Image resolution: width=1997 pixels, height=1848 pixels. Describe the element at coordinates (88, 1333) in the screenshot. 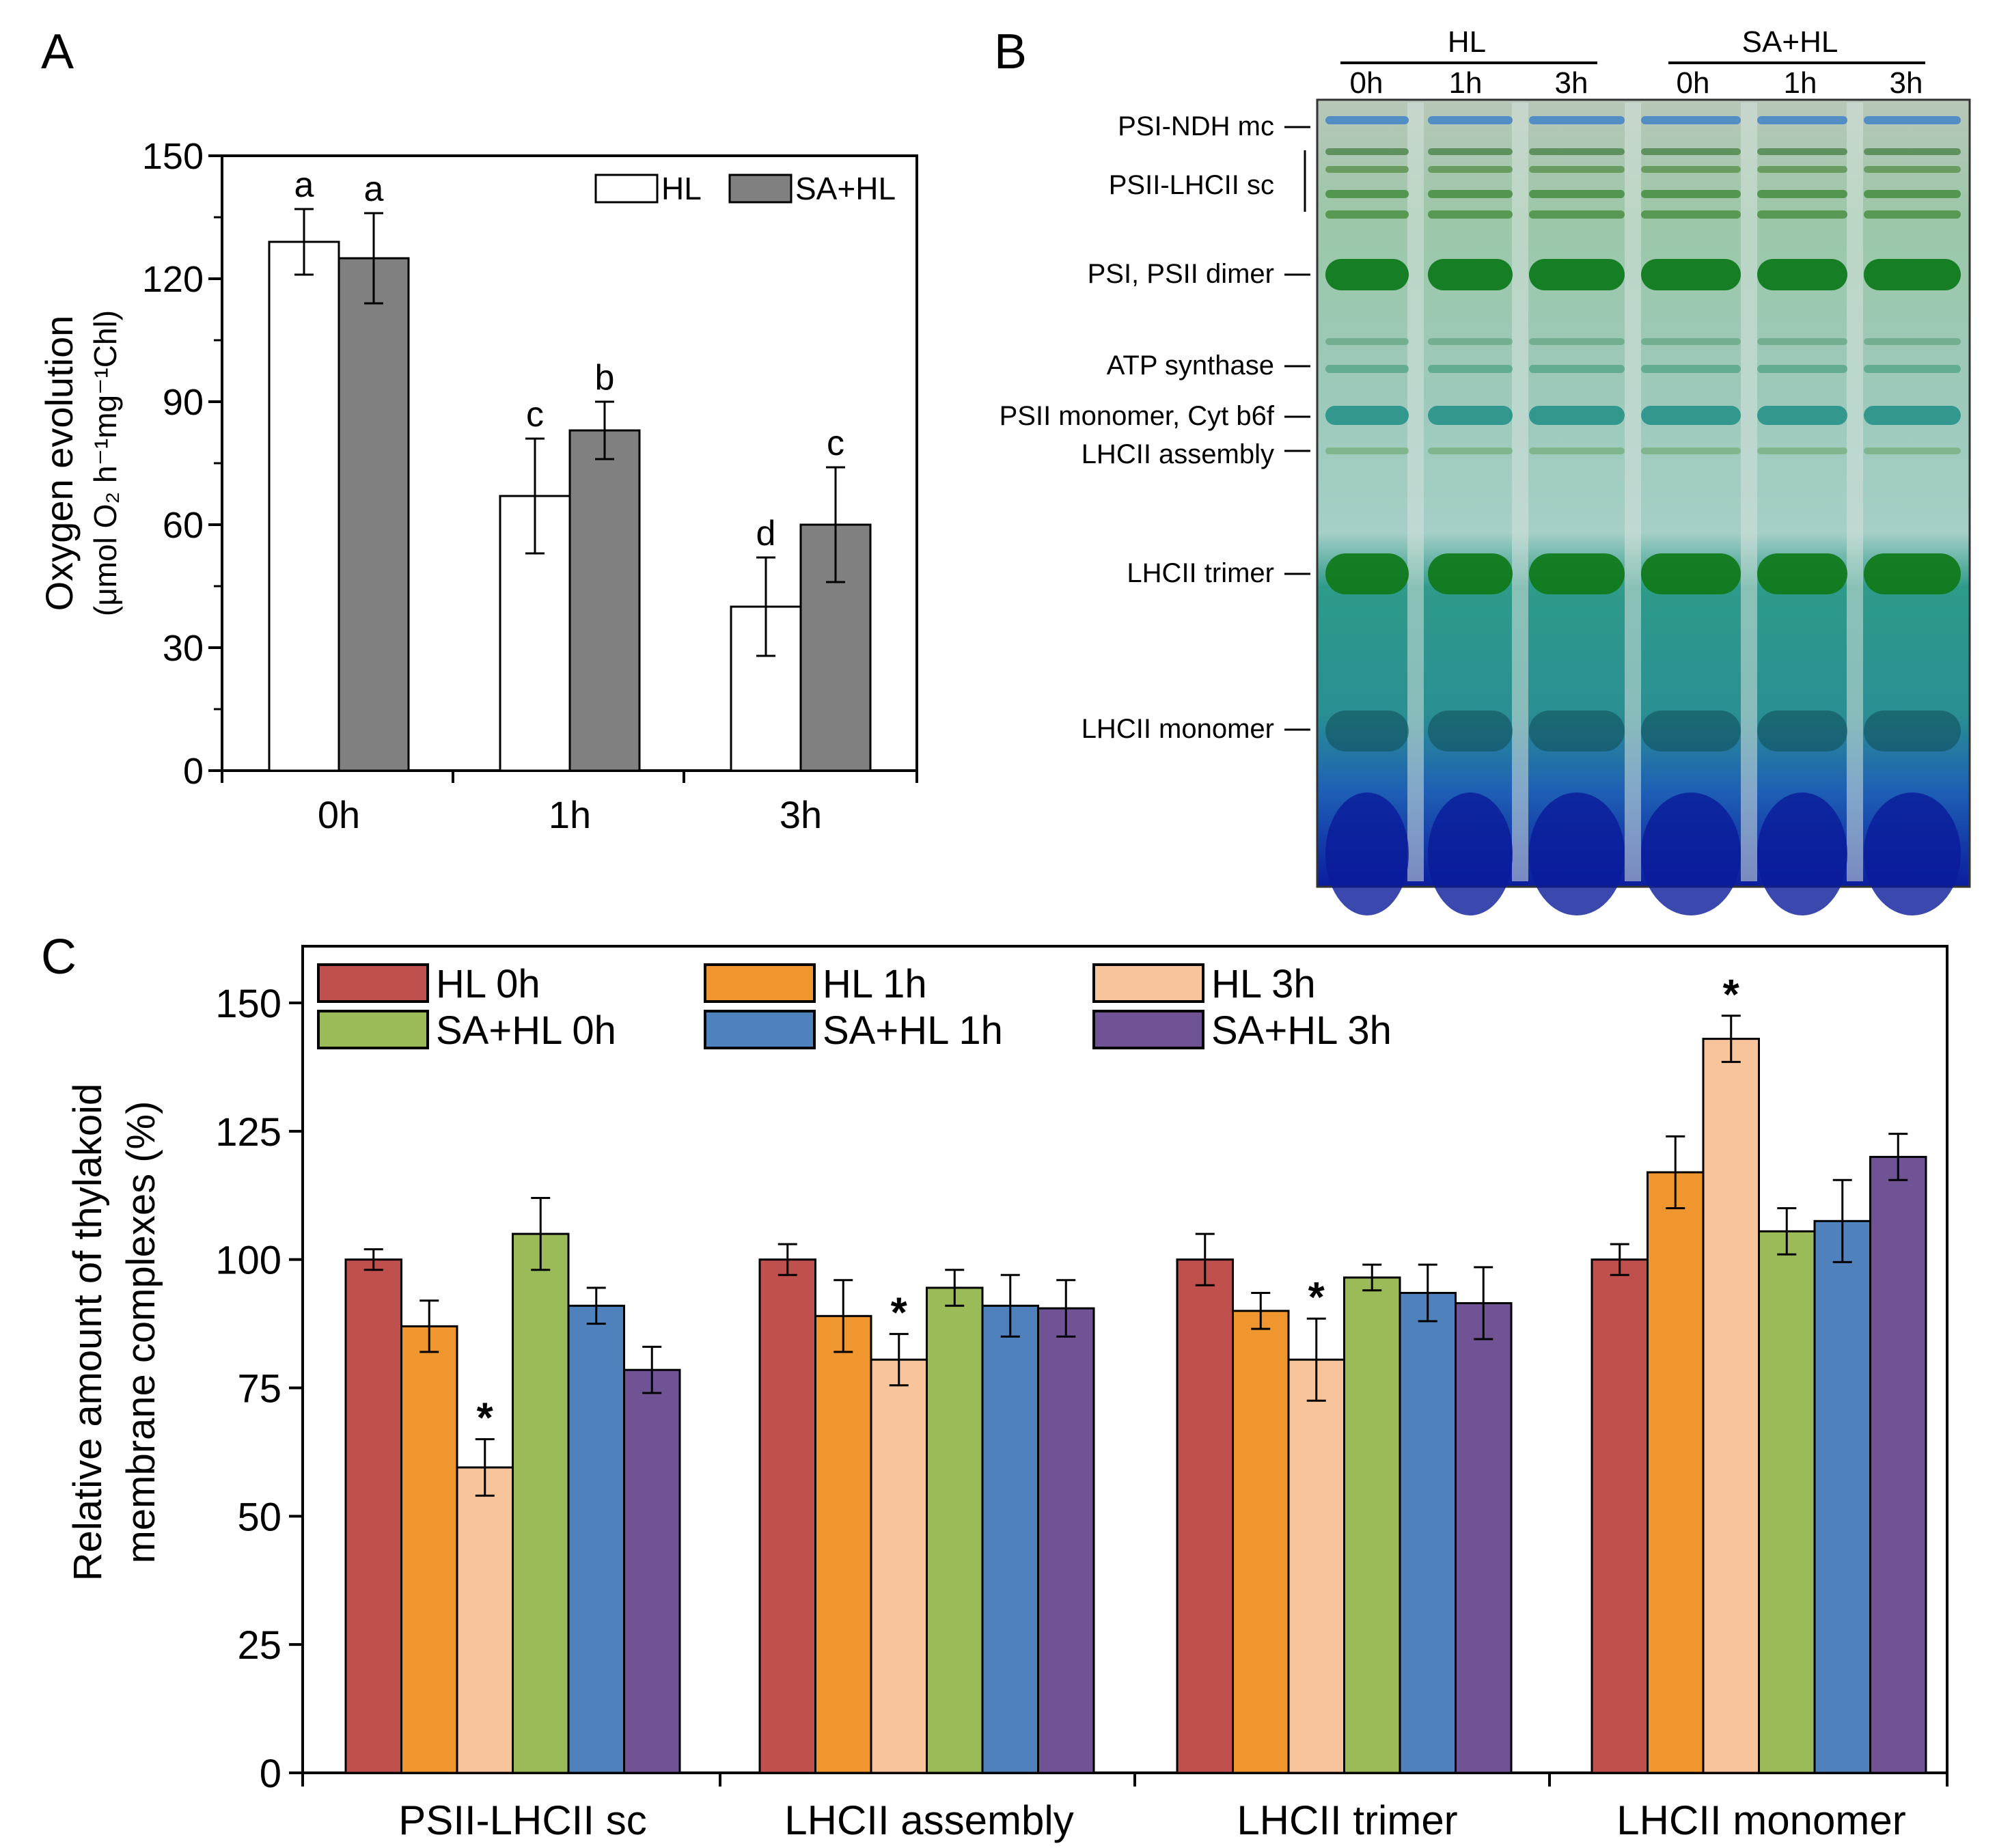

I see `panel-c-ylabel-1: Relative amount of thylakoid` at that location.